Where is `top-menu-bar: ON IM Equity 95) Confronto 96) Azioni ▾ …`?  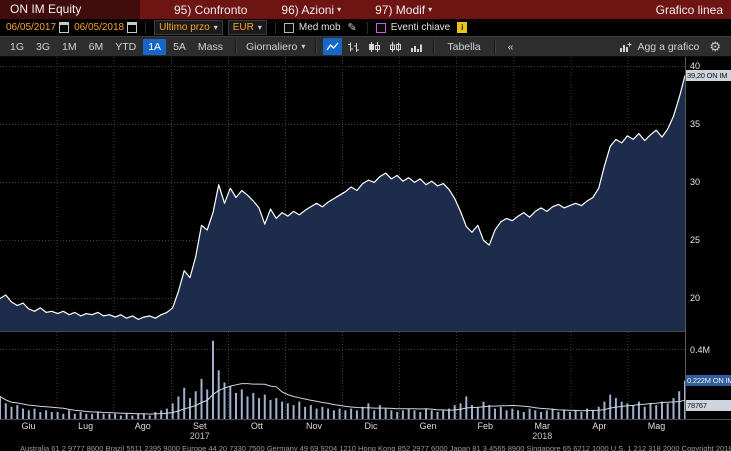
top-menu-bar: ON IM Equity 95) Confronto 96) Azioni ▾ … is located at coordinates (365, 9).